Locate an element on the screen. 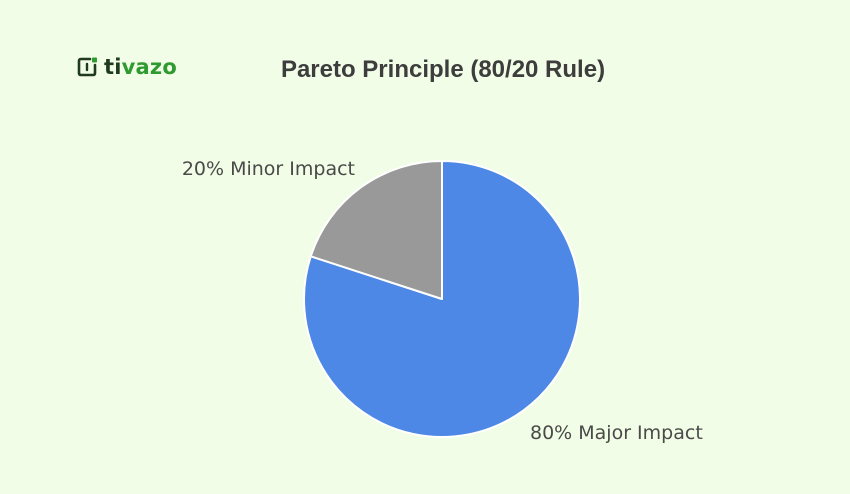  pie-slice-minor-impact is located at coordinates (376, 230).